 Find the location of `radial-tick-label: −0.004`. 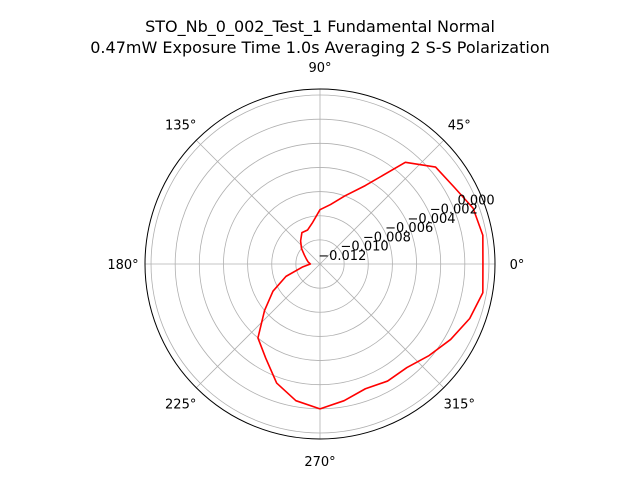

radial-tick-label: −0.004 is located at coordinates (431, 219).